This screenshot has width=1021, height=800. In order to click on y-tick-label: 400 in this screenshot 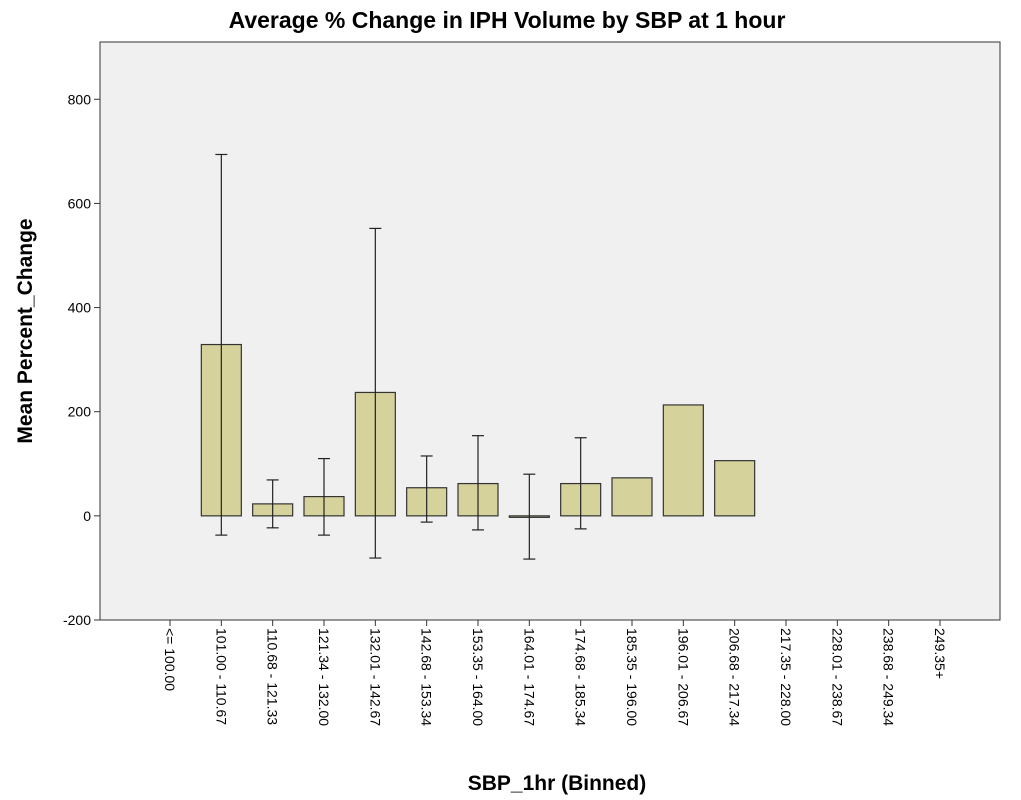, I will do `click(80, 308)`.